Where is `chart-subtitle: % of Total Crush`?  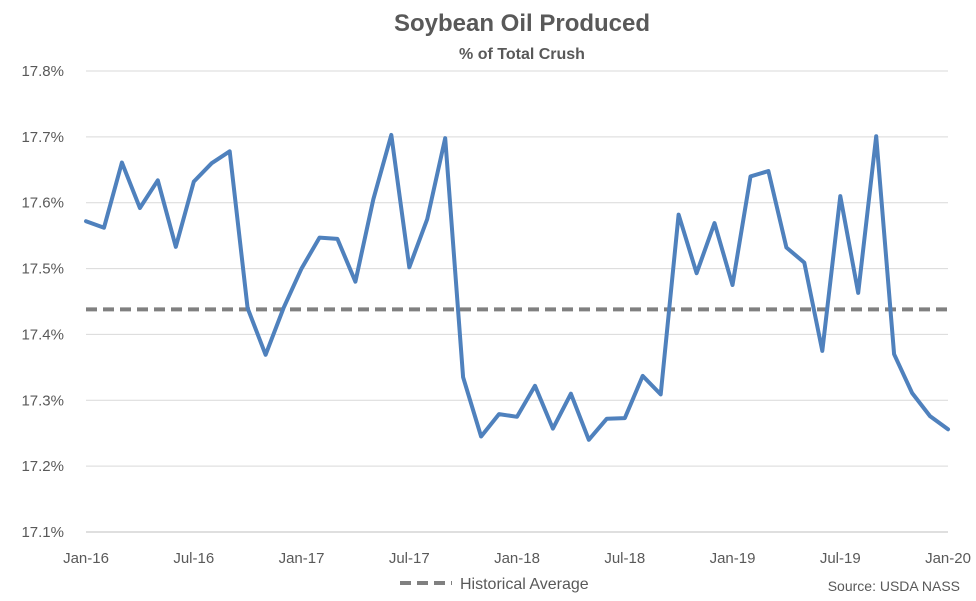
chart-subtitle: % of Total Crush is located at coordinates (522, 54).